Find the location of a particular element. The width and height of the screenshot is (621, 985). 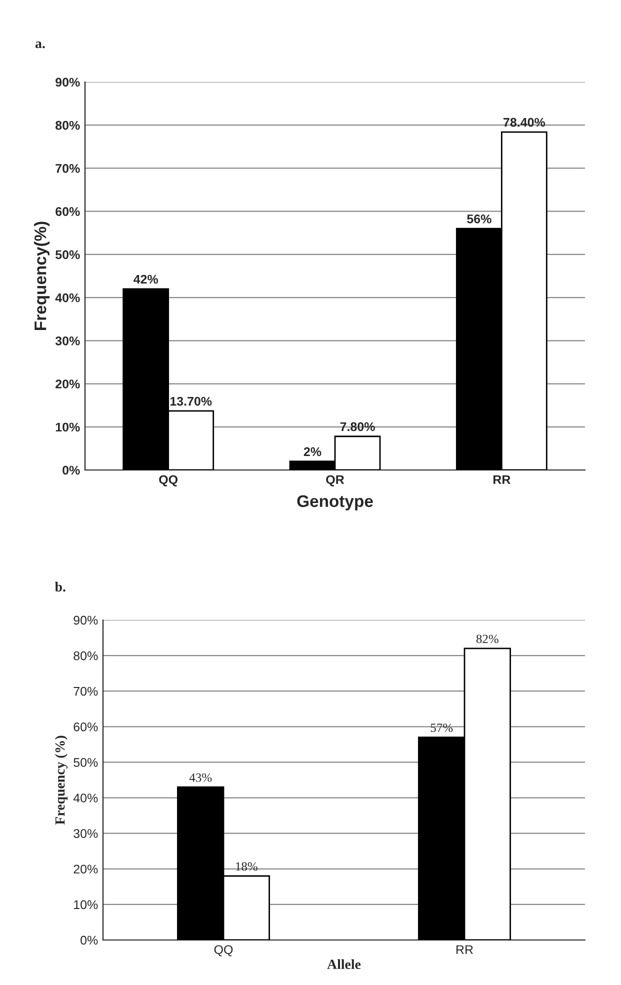

data-label: 42% is located at coordinates (146, 279).